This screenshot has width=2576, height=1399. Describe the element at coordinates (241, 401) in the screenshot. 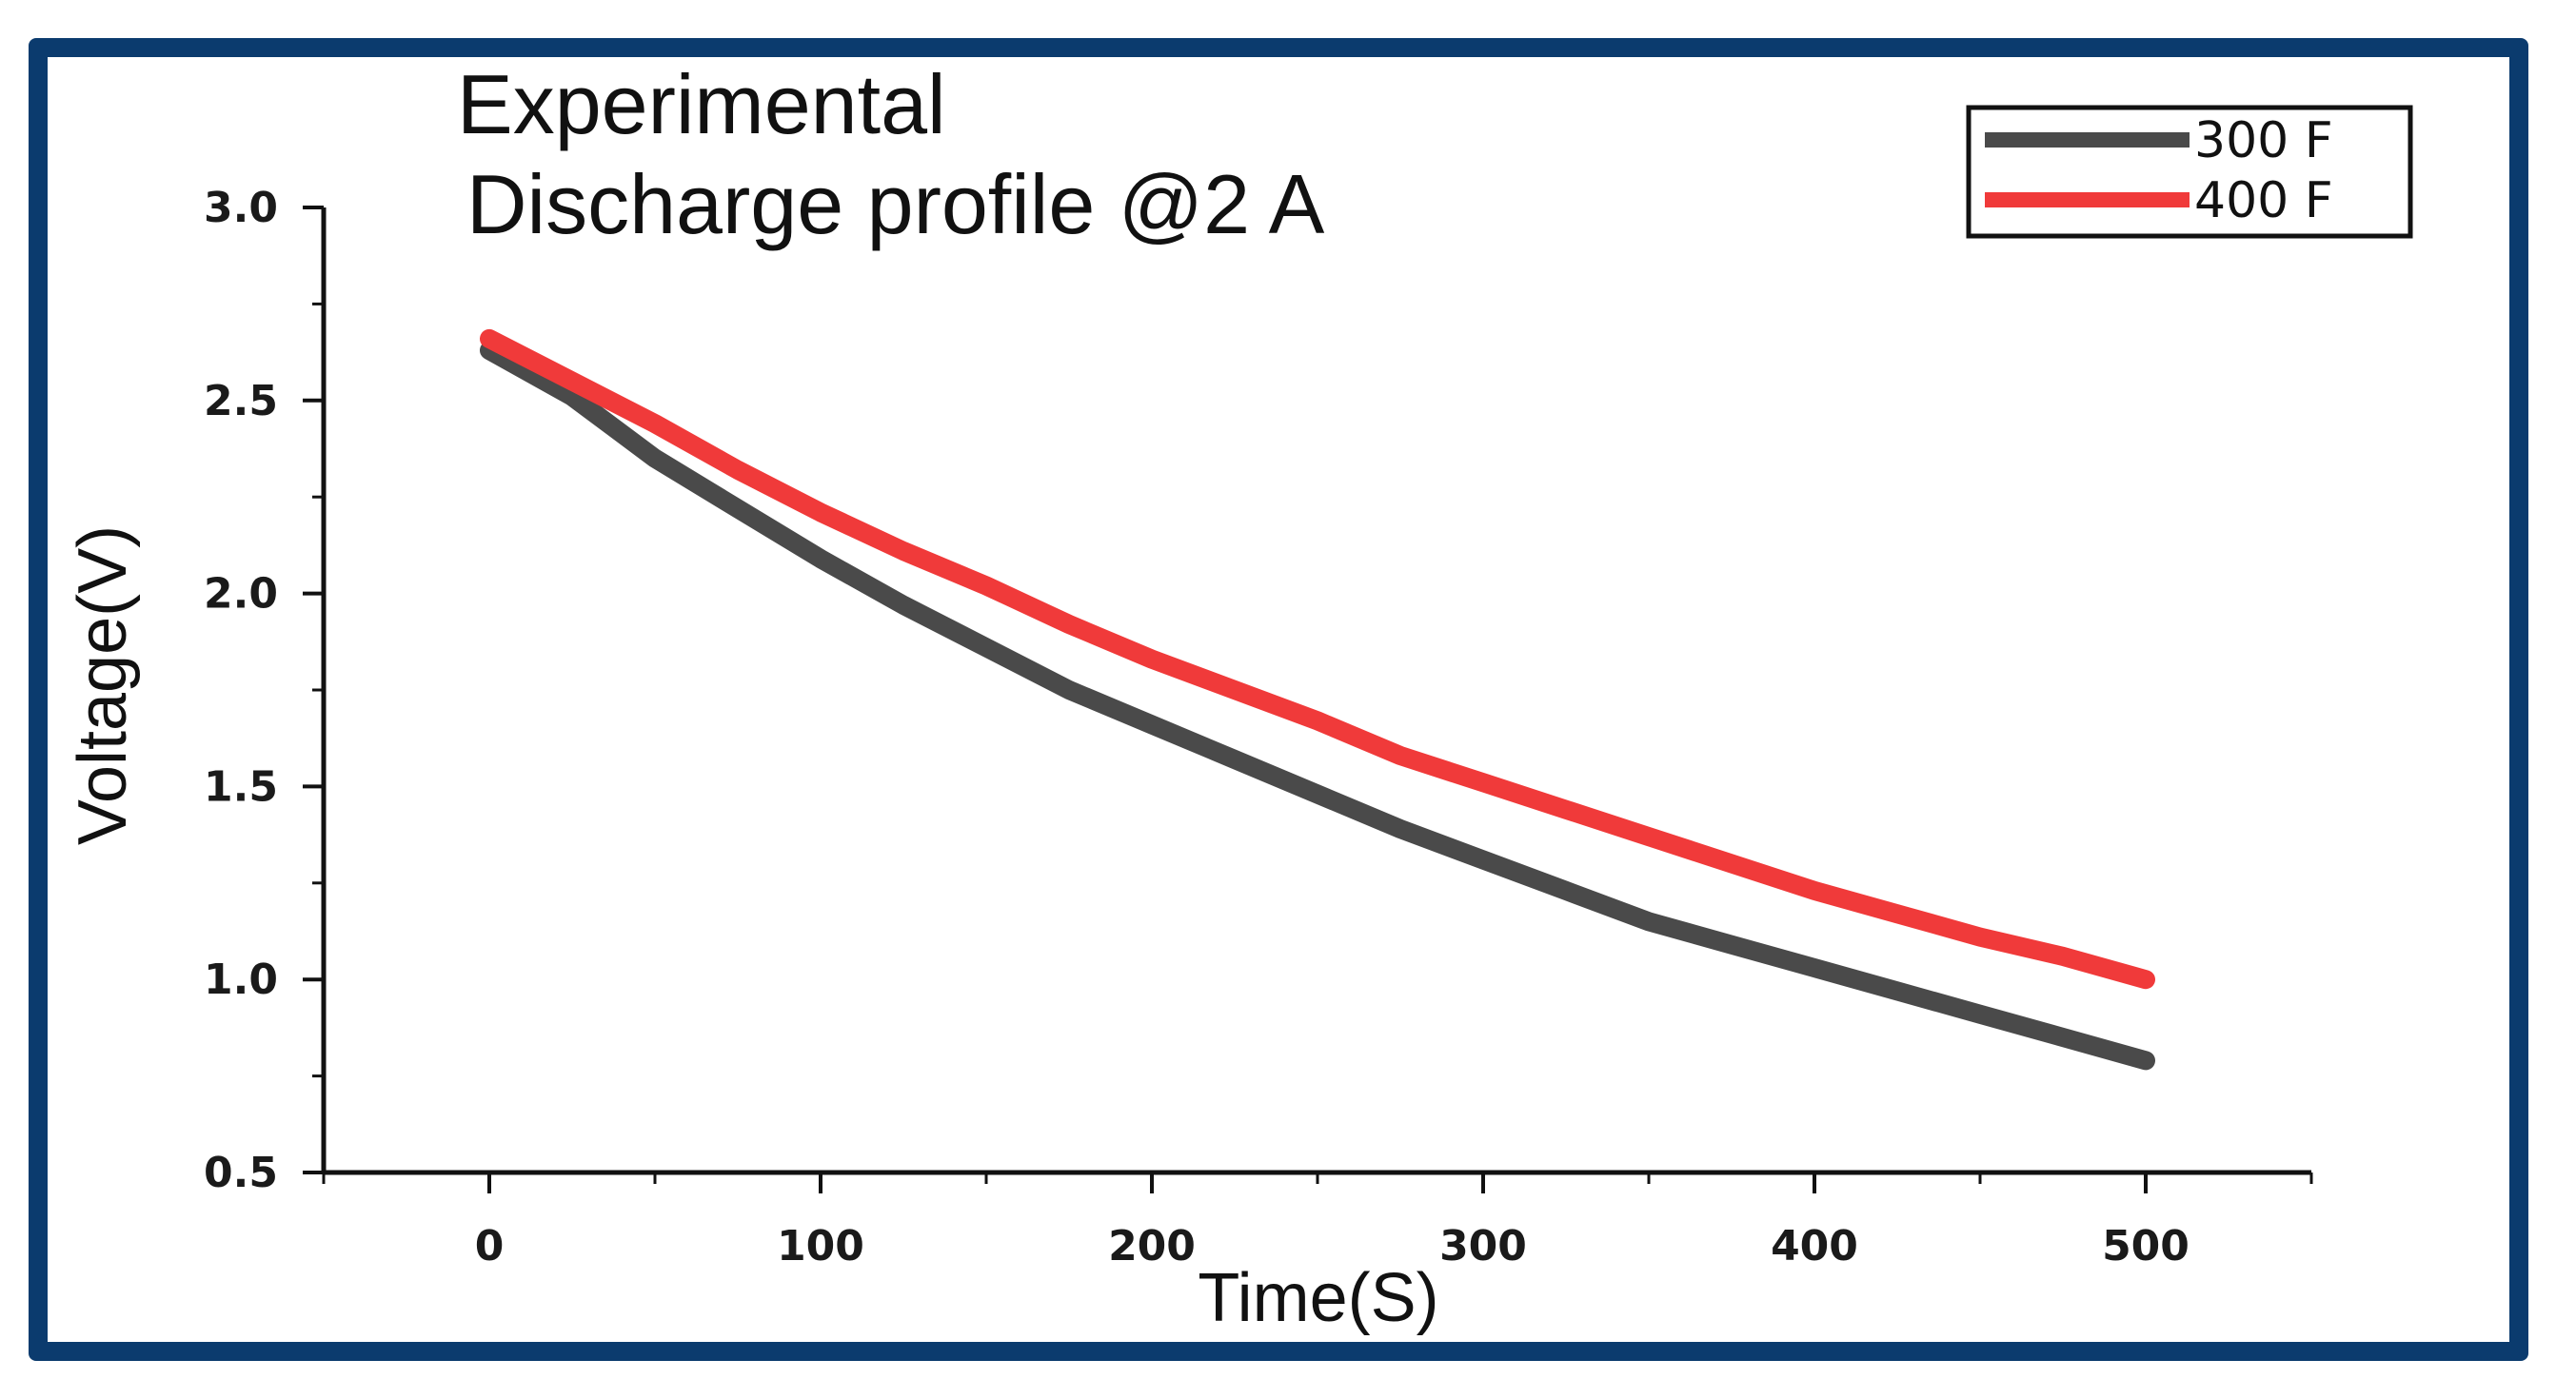

I see `y-tick-label: 2.5` at that location.